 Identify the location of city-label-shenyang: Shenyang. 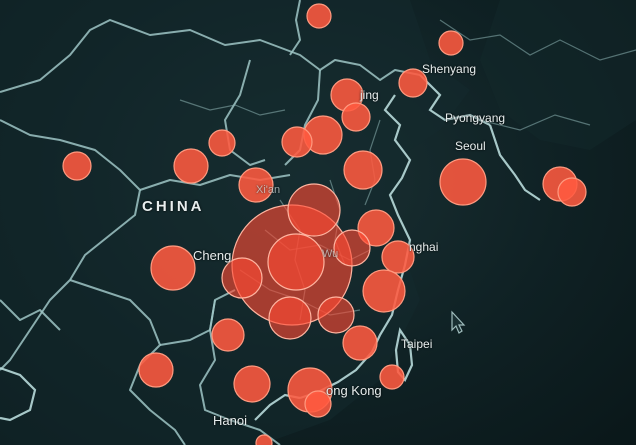
(449, 69).